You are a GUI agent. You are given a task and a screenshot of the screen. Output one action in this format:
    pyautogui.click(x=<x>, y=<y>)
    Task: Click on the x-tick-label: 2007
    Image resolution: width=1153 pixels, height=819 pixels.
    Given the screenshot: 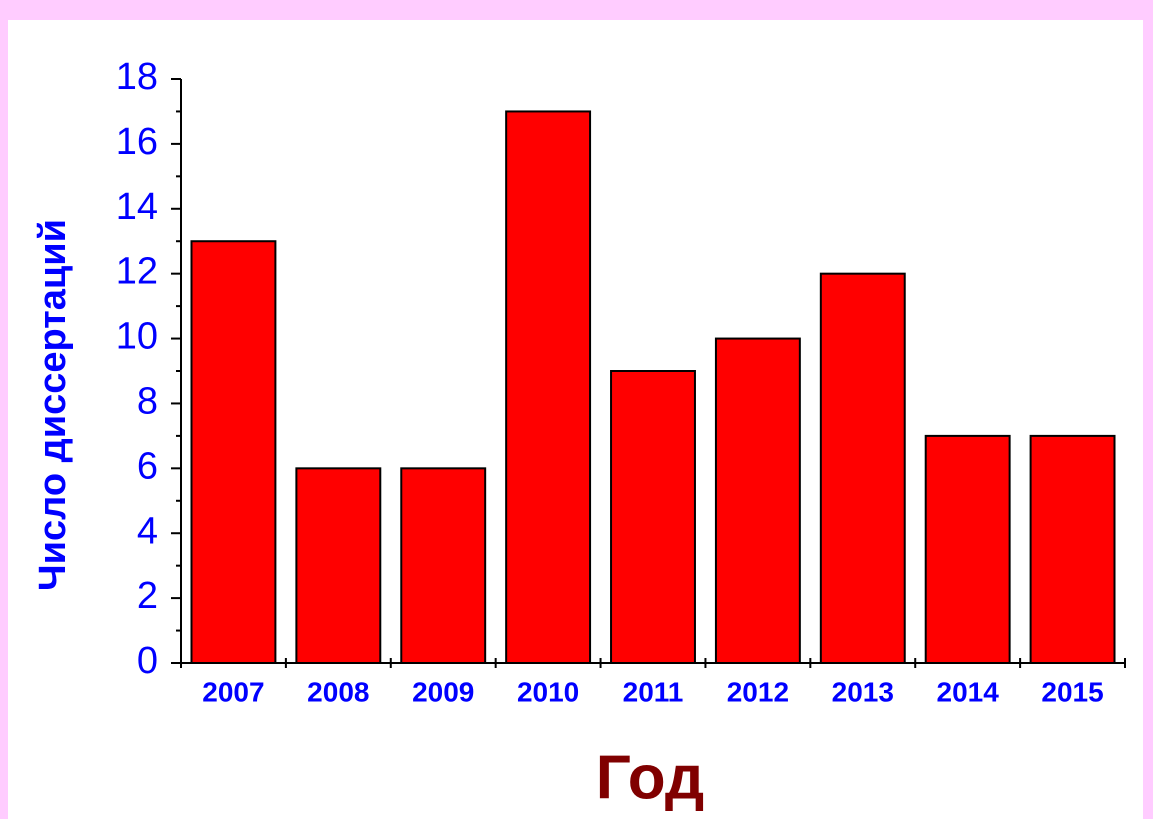 What is the action you would take?
    pyautogui.click(x=233, y=691)
    